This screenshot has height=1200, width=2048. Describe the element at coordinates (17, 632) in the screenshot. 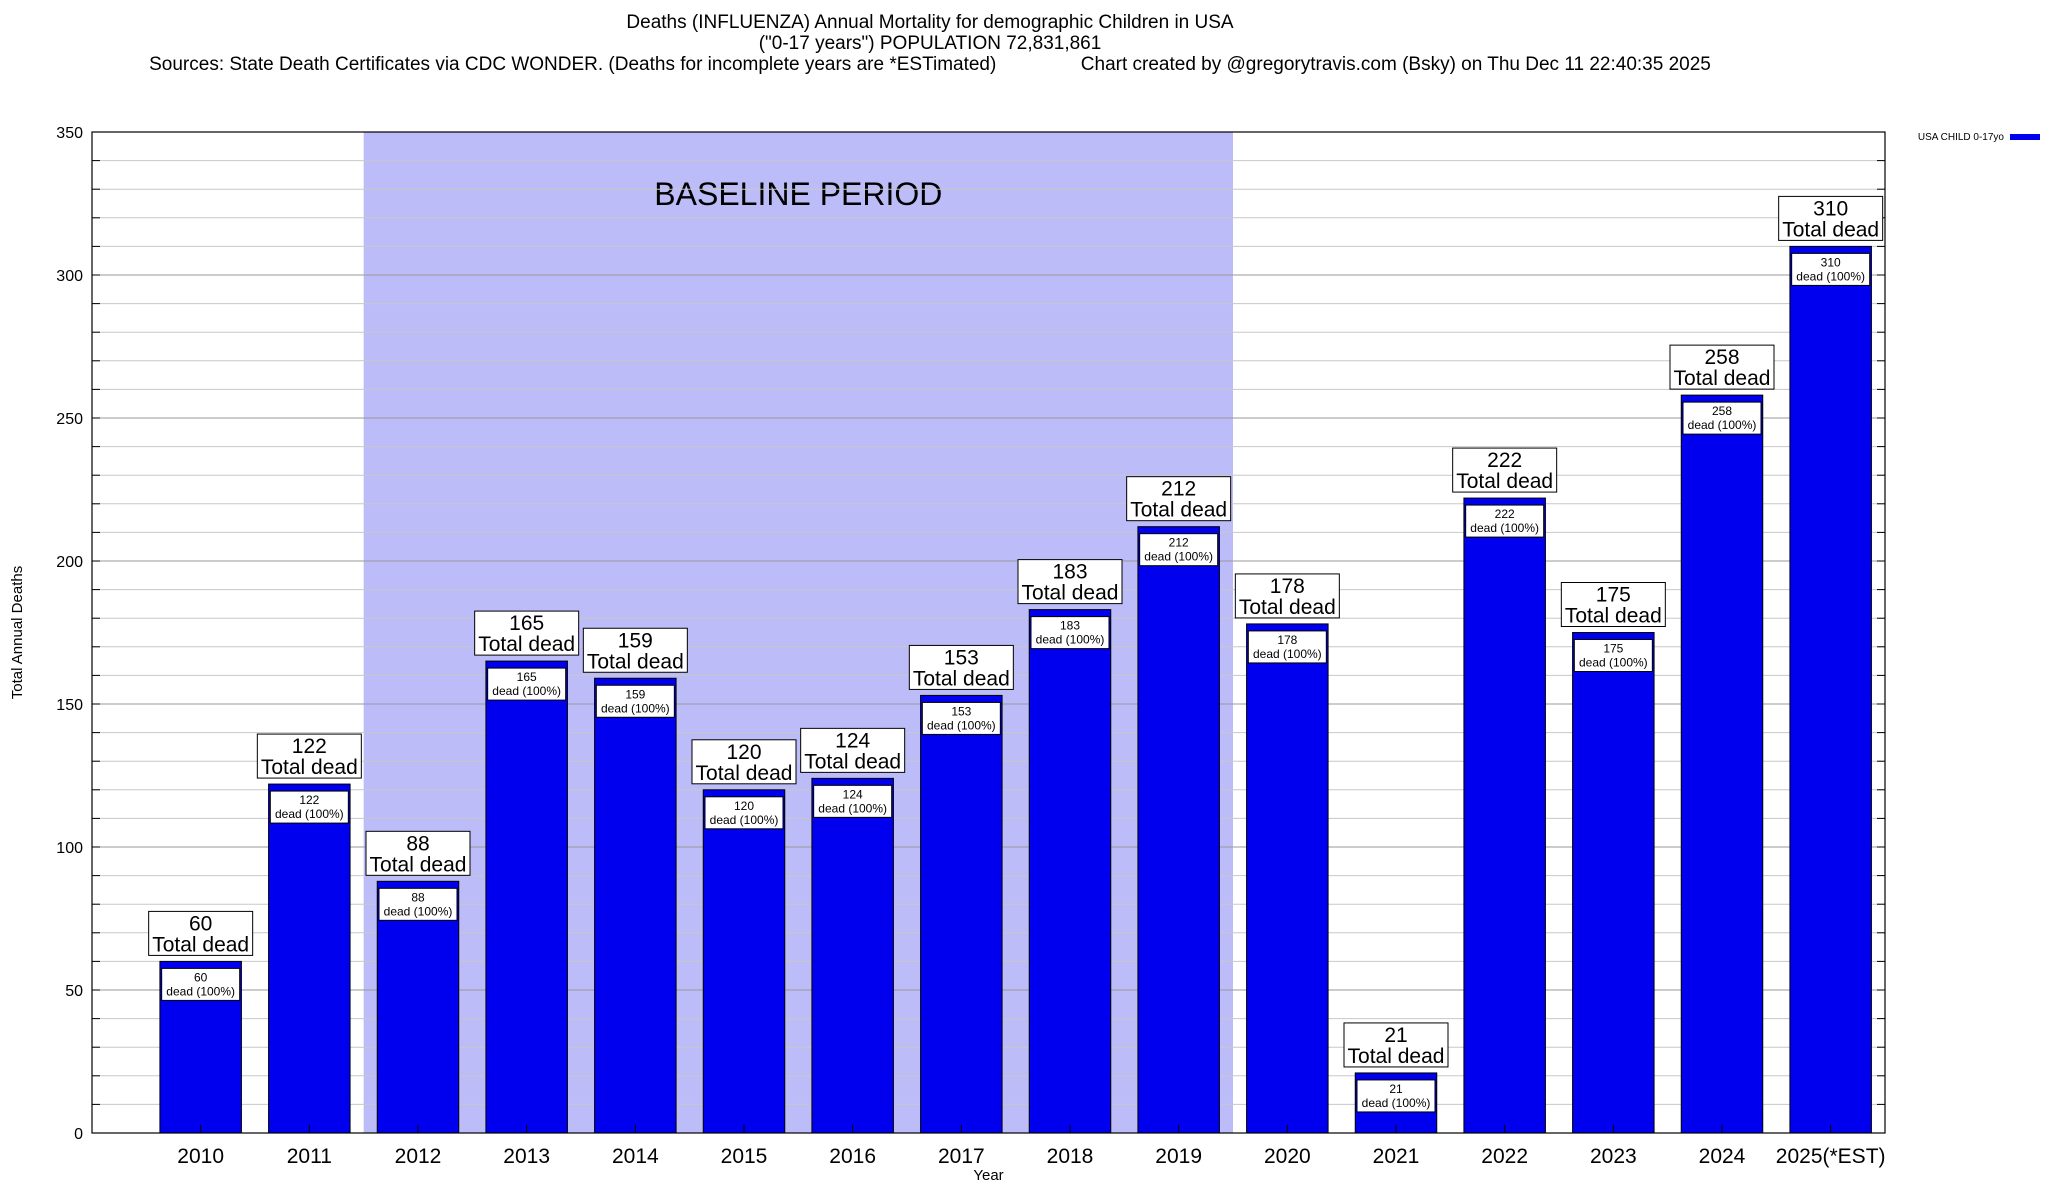

I see `y-axis-label: Total Annual Deaths` at that location.